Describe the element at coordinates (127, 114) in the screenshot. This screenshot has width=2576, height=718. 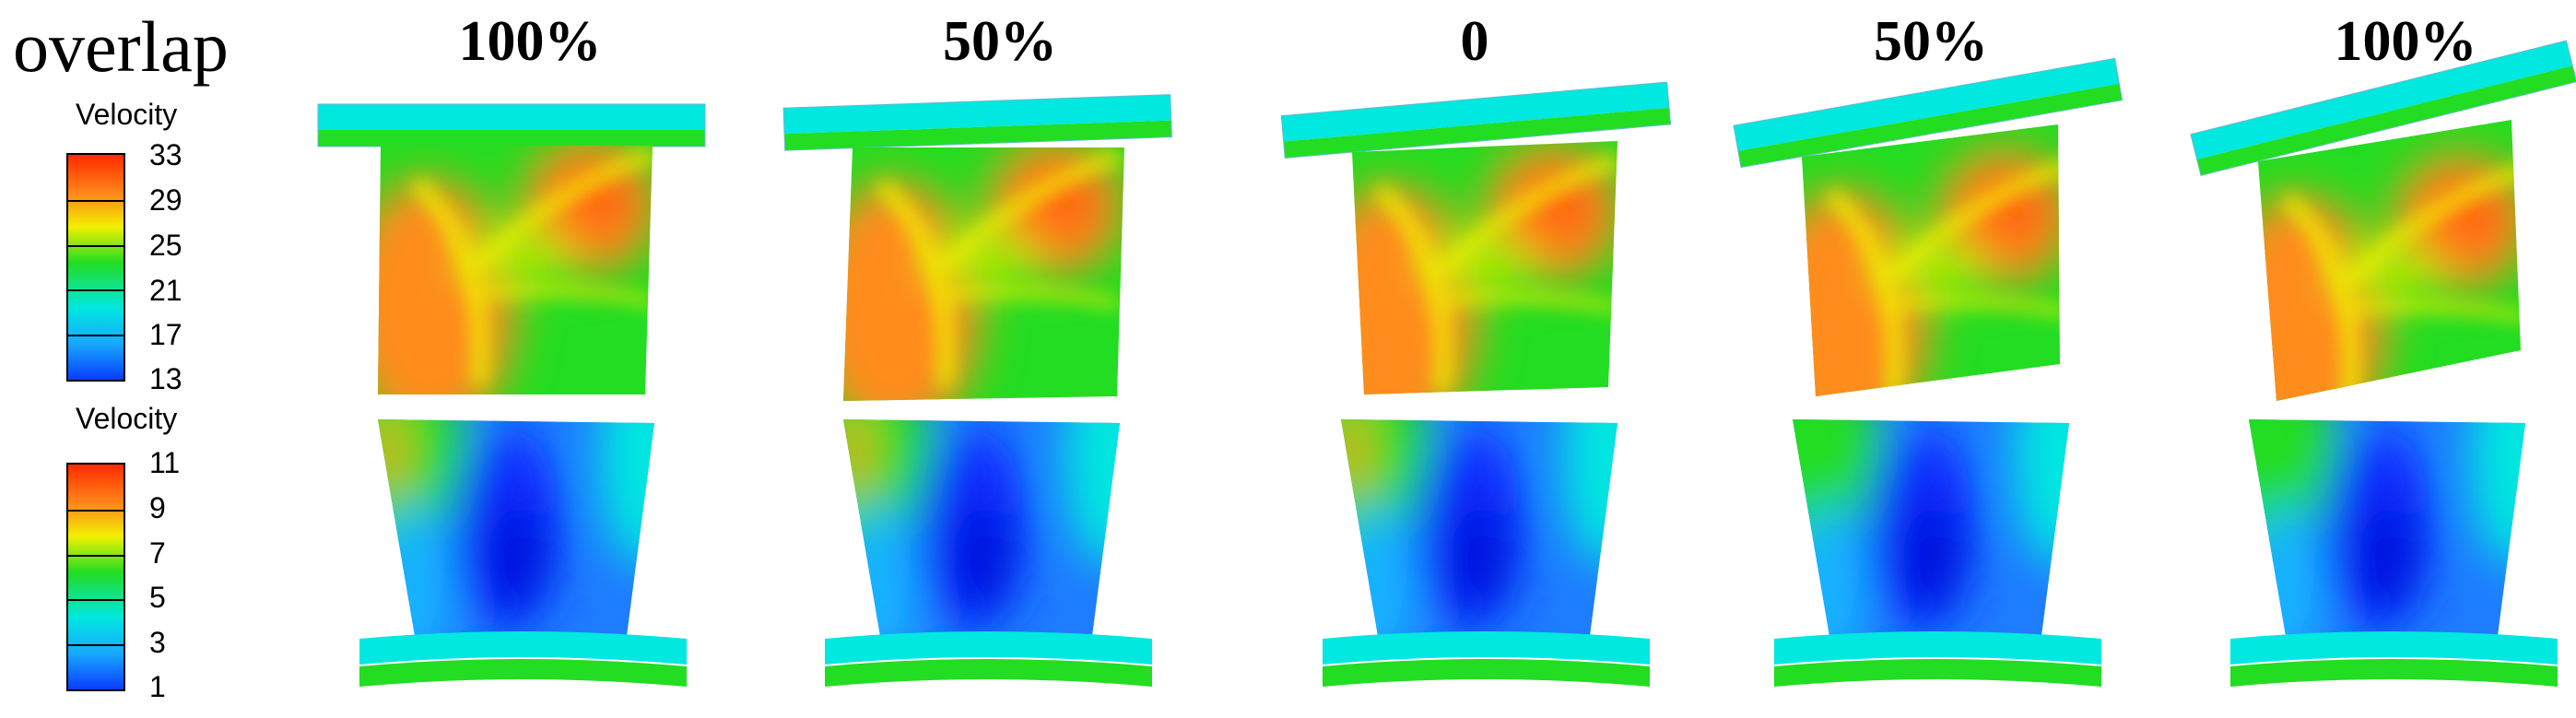
I see `legend-top-title: Velocity` at that location.